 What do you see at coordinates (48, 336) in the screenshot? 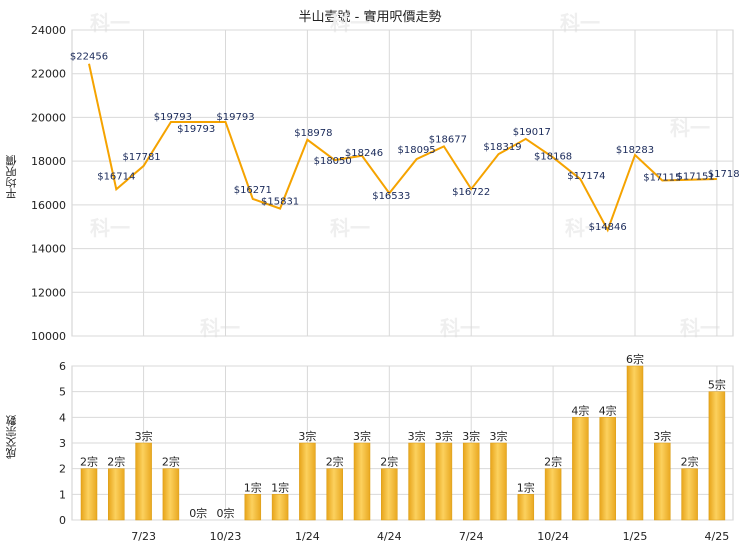
I see `line-y-tick-label: 10000` at bounding box center [48, 336].